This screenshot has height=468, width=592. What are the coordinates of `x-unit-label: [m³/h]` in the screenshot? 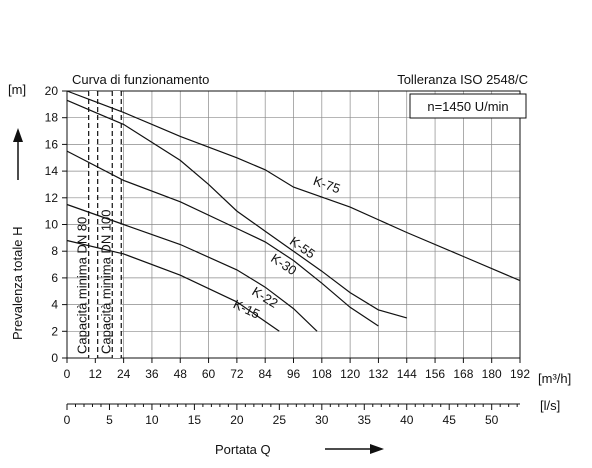 It's located at (554, 378).